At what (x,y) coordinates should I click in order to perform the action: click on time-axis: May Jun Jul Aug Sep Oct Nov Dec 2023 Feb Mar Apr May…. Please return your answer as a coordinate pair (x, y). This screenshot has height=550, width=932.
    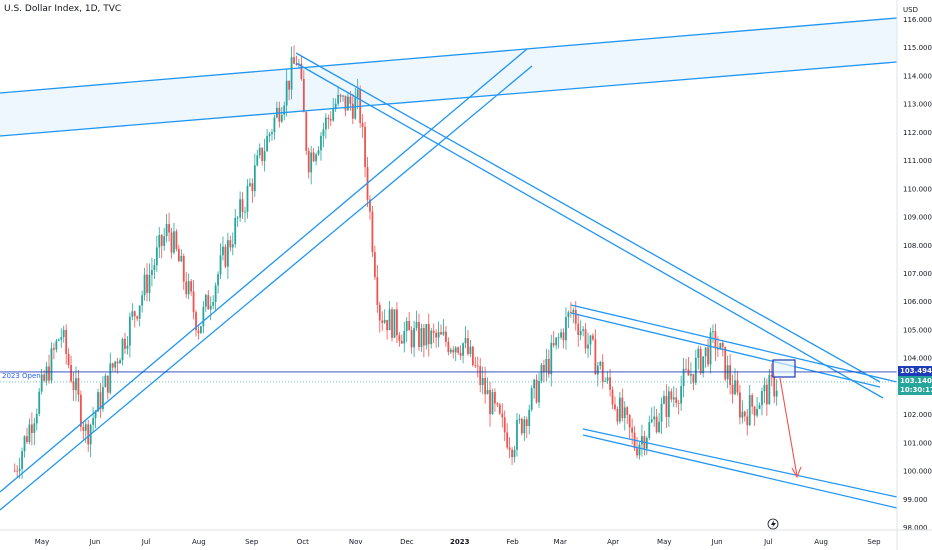
    Looking at the image, I should click on (466, 532).